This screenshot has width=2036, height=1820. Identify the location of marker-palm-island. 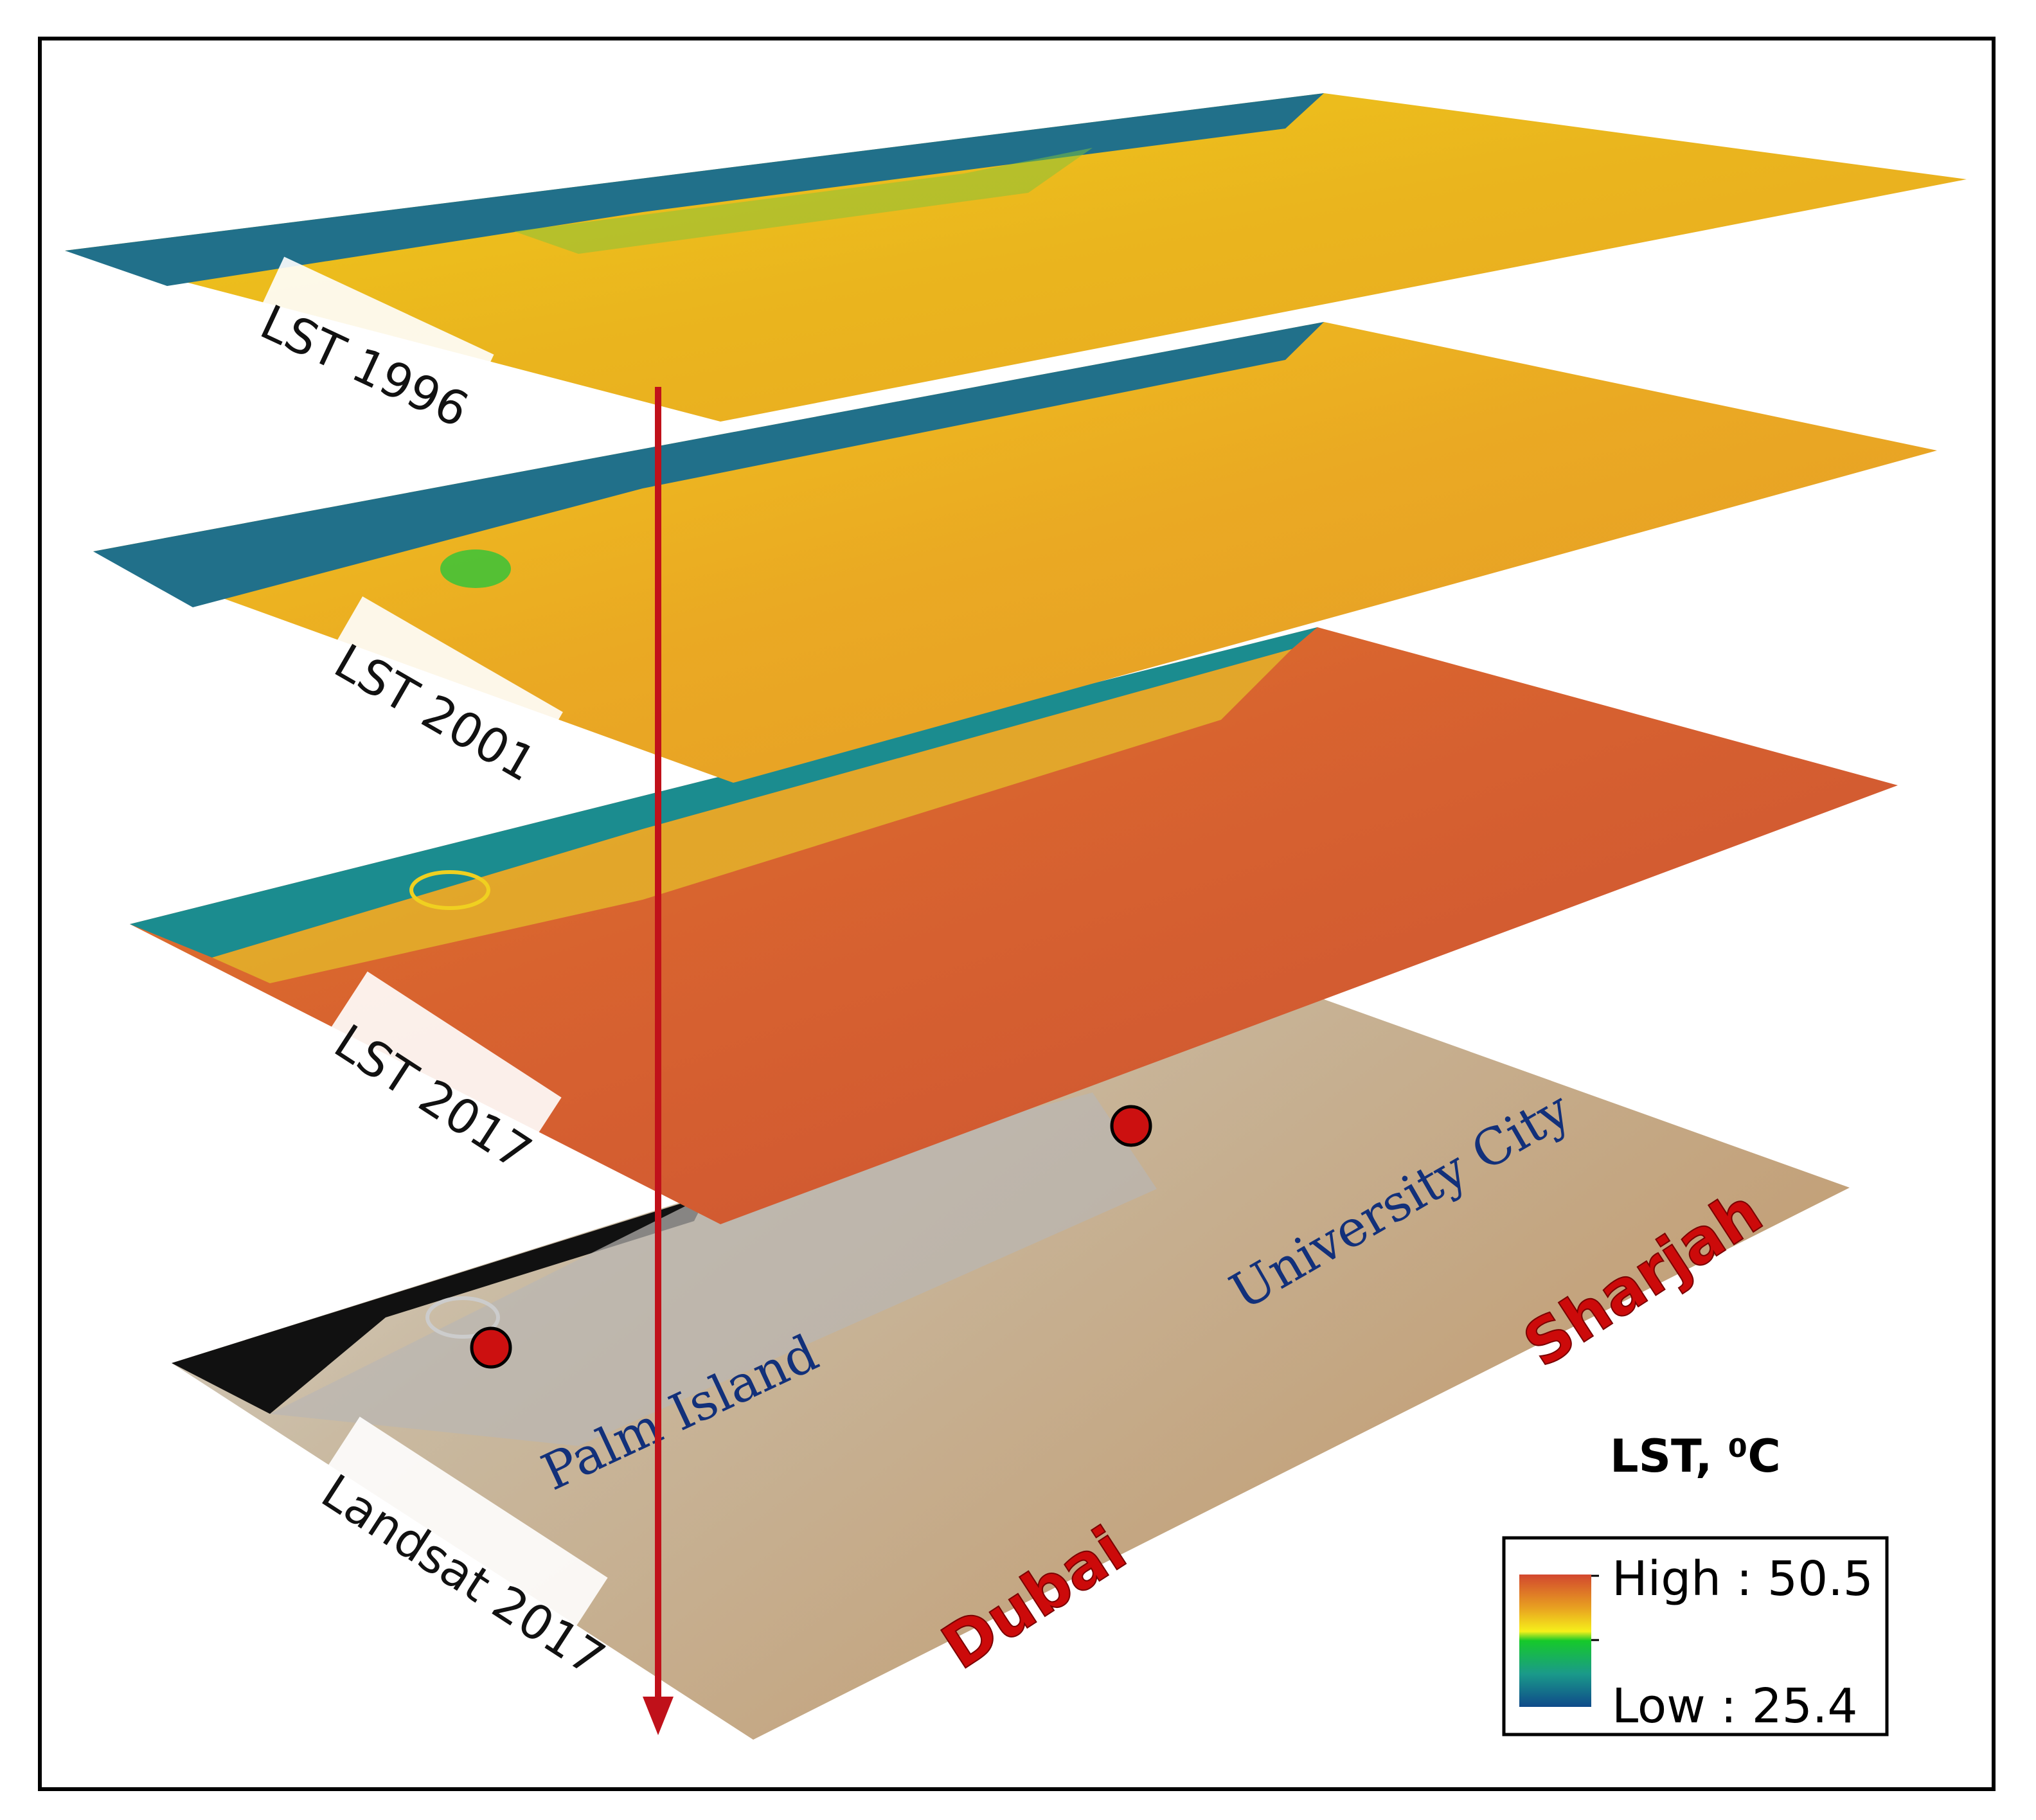
(491, 1347).